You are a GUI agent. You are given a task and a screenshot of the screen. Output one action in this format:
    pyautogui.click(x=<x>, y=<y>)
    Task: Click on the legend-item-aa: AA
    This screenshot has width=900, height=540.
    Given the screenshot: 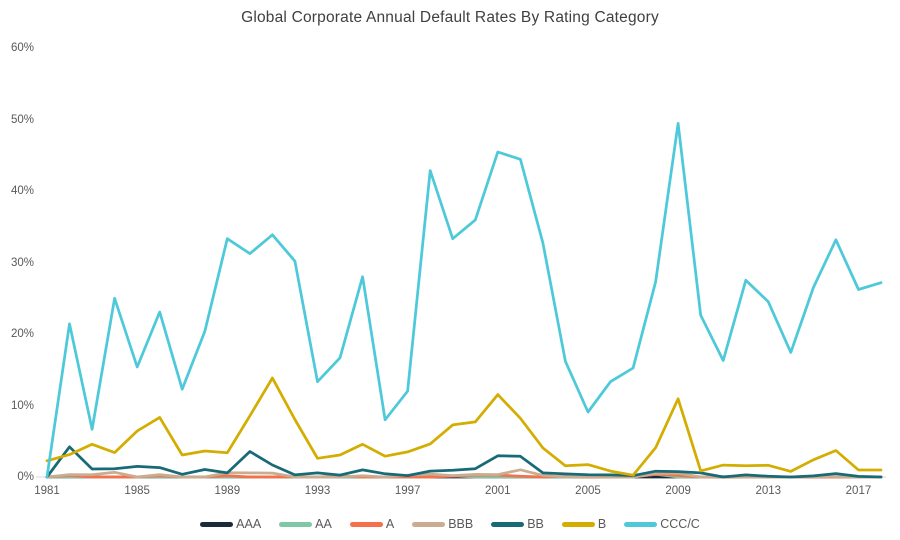 What is the action you would take?
    pyautogui.click(x=305, y=524)
    